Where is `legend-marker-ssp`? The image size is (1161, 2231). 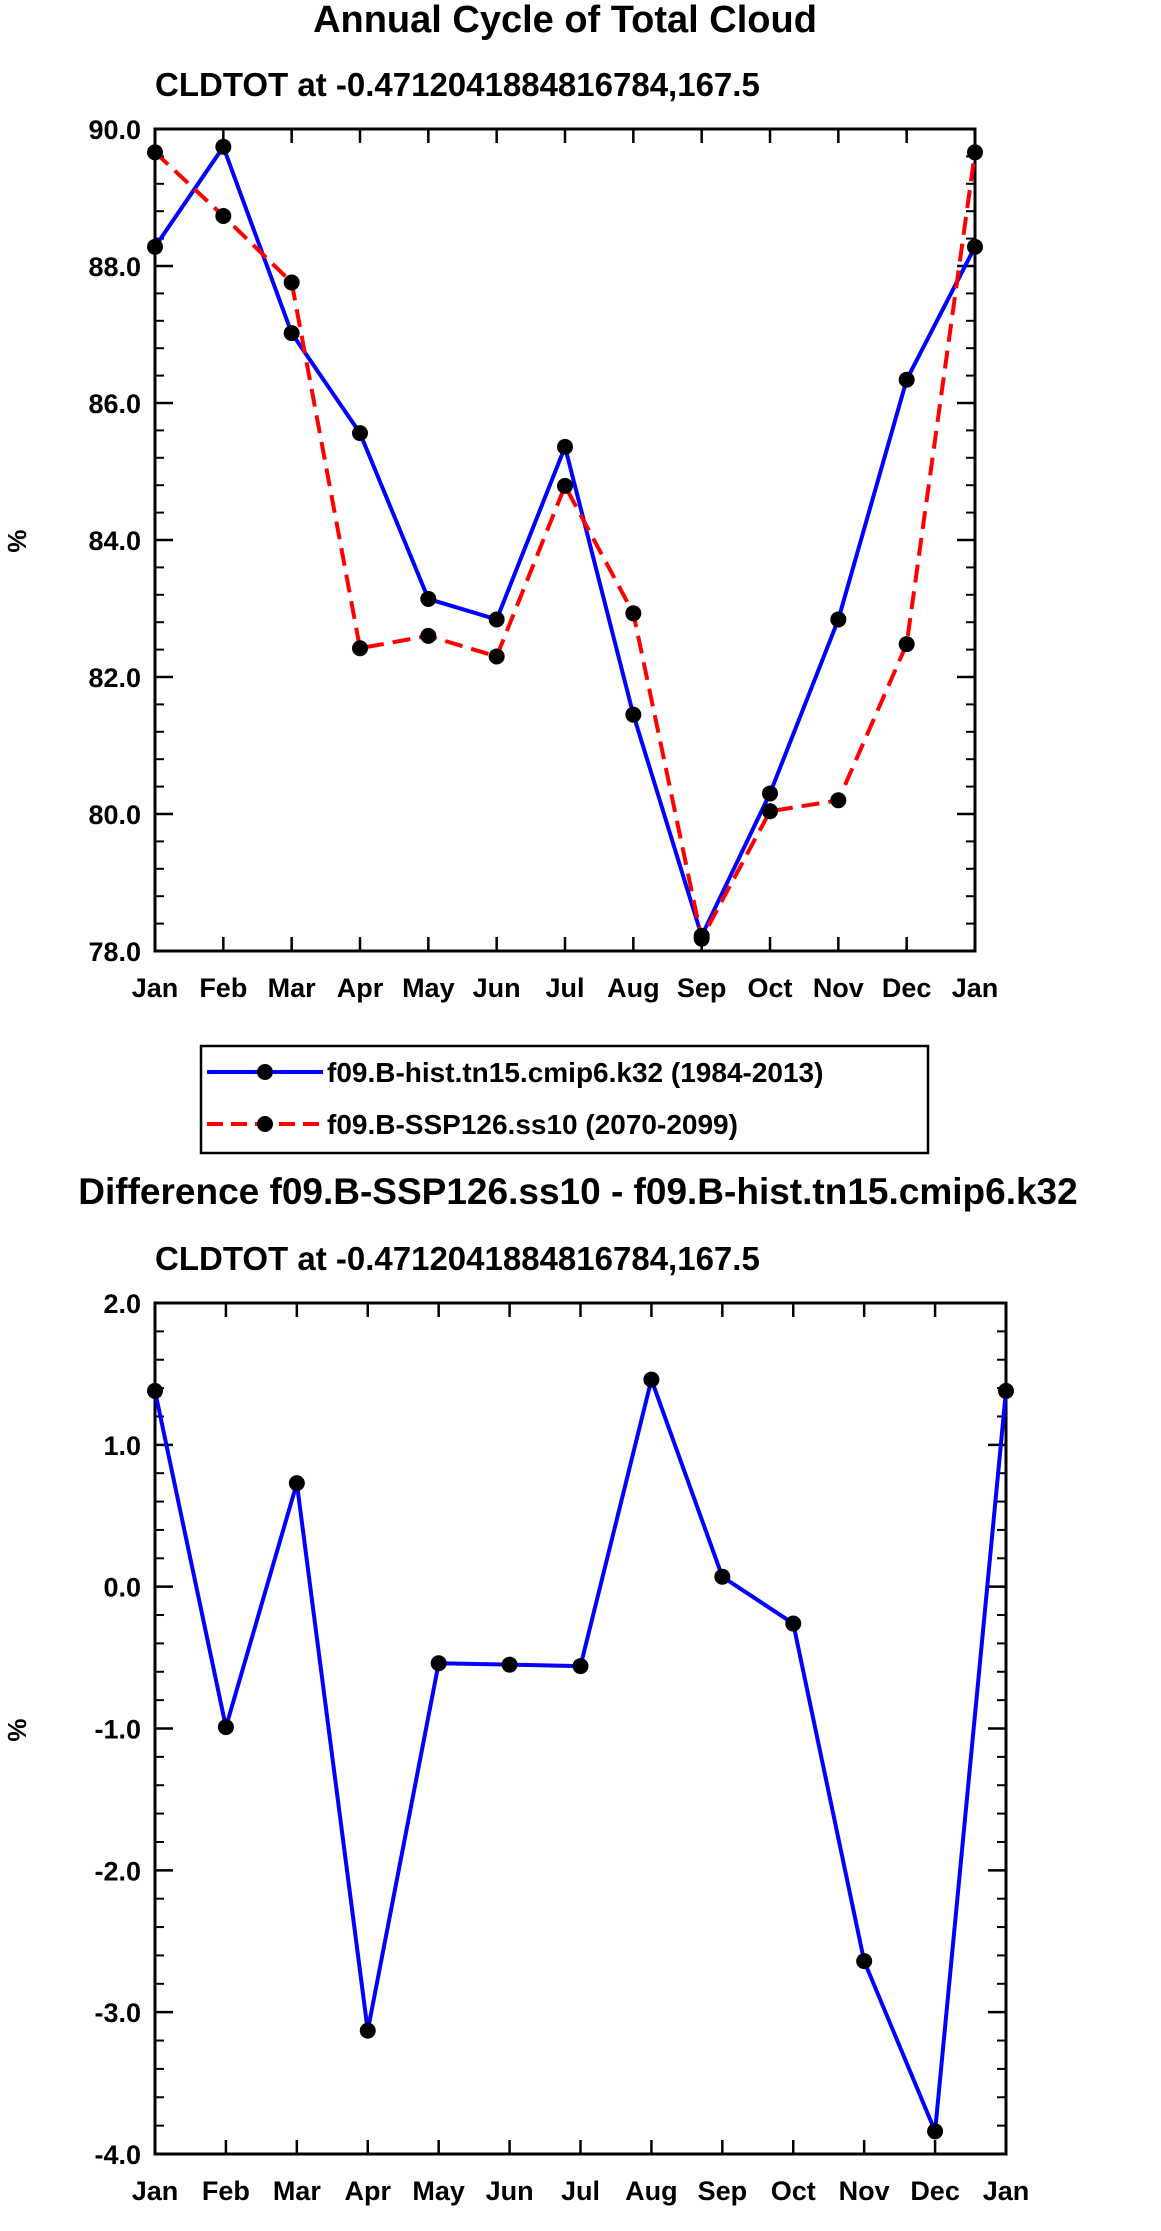
legend-marker-ssp is located at coordinates (265, 1124).